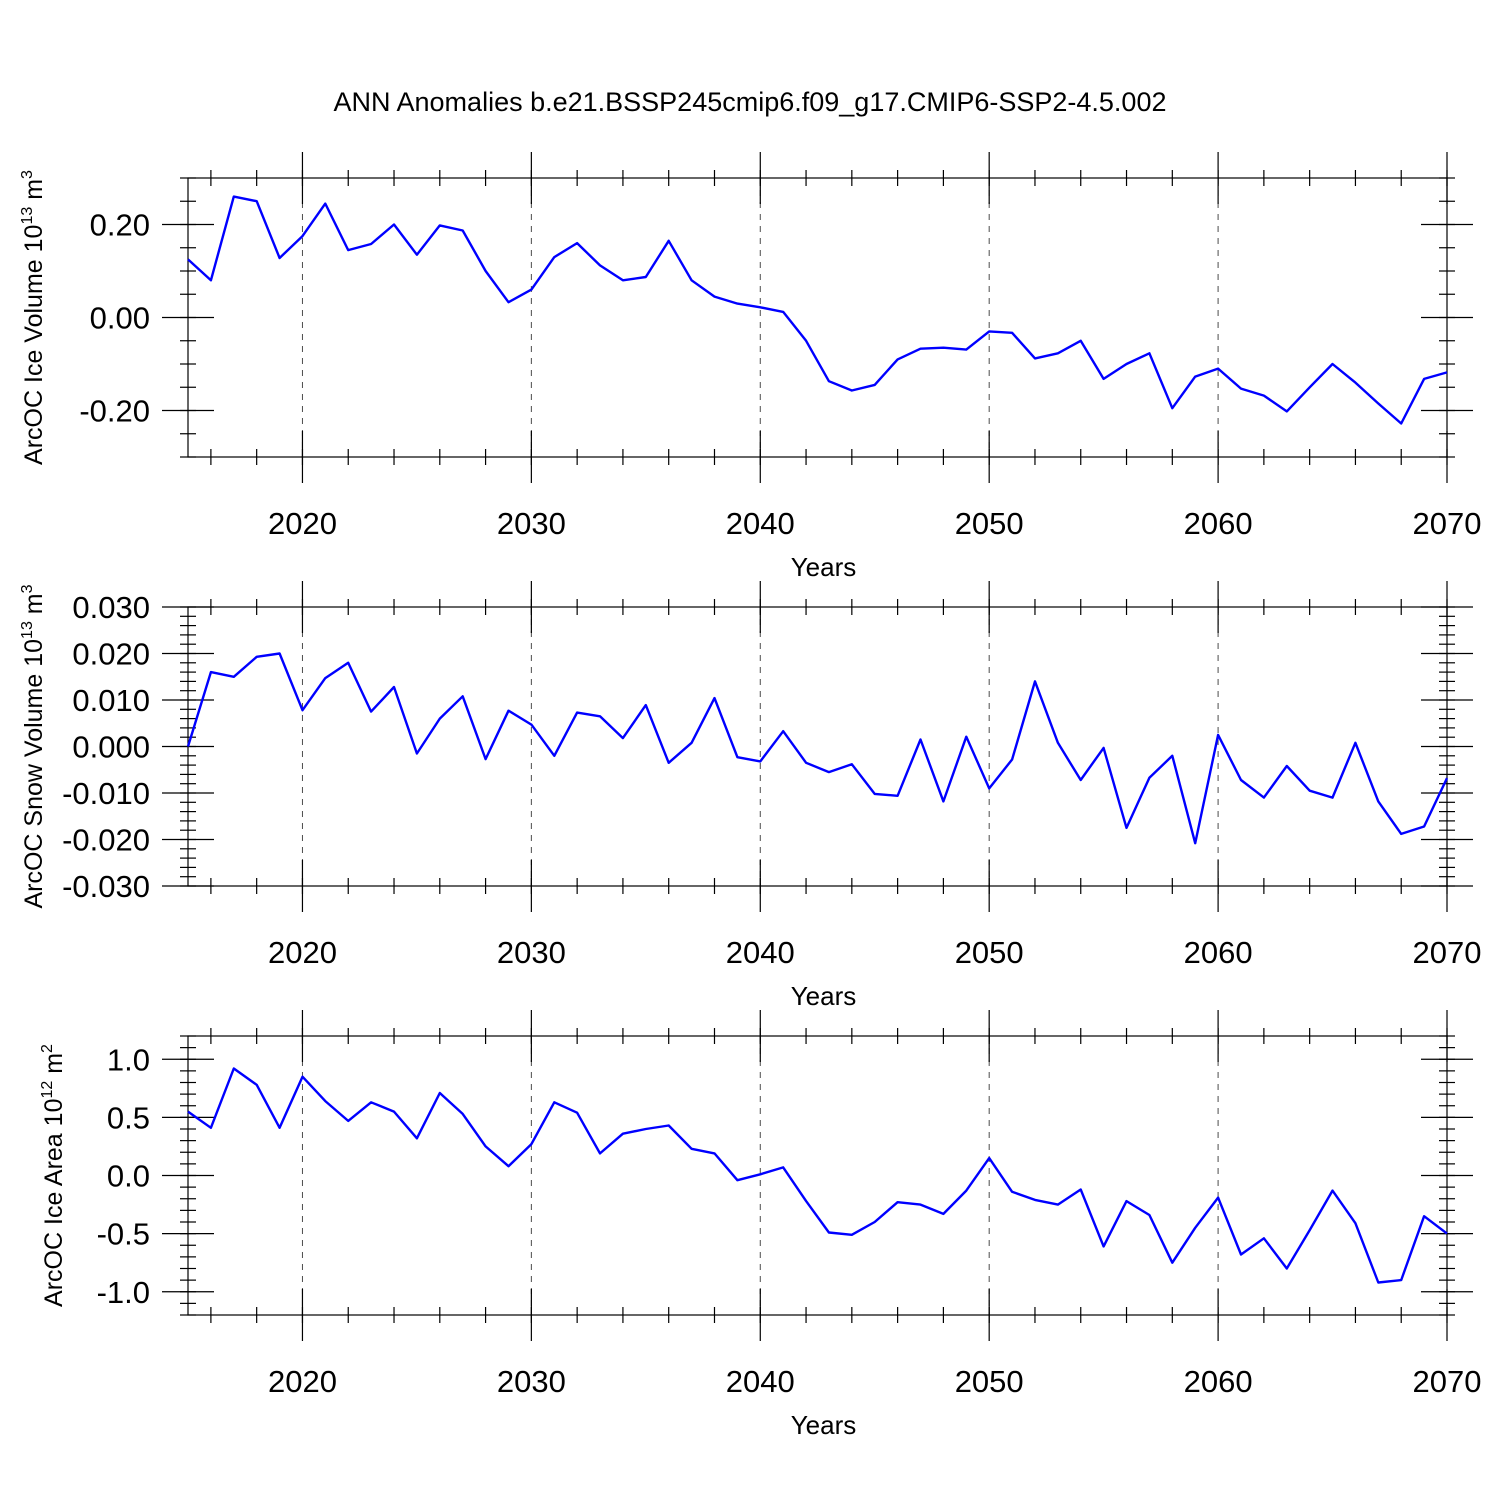  What do you see at coordinates (111, 700) in the screenshot?
I see `y-tick-label: 0.010` at bounding box center [111, 700].